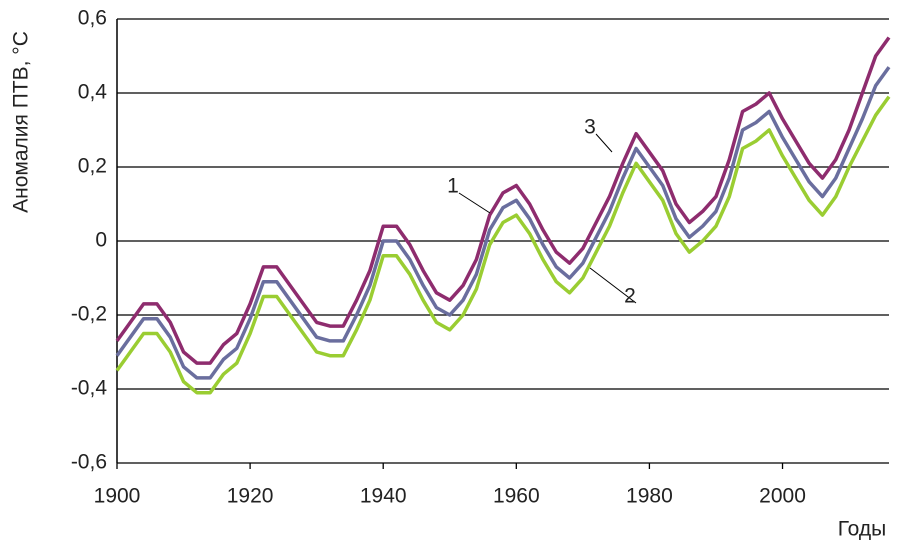 The height and width of the screenshot is (552, 906). Describe the element at coordinates (453, 186) in the screenshot. I see `series-label: 1` at that location.